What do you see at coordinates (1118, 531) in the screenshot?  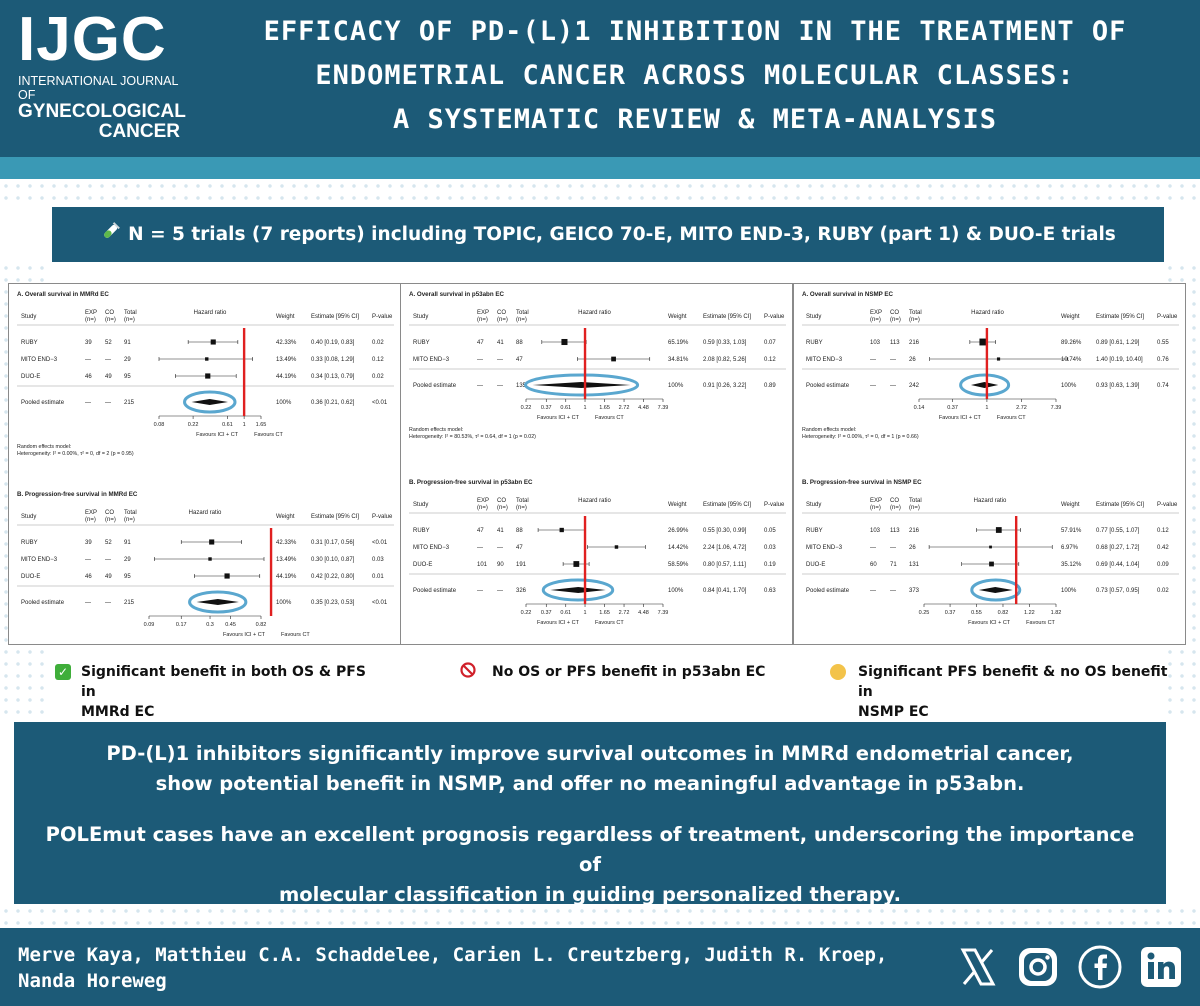 I see `estimate-value: 0.77 [0.55, 1.07]` at bounding box center [1118, 531].